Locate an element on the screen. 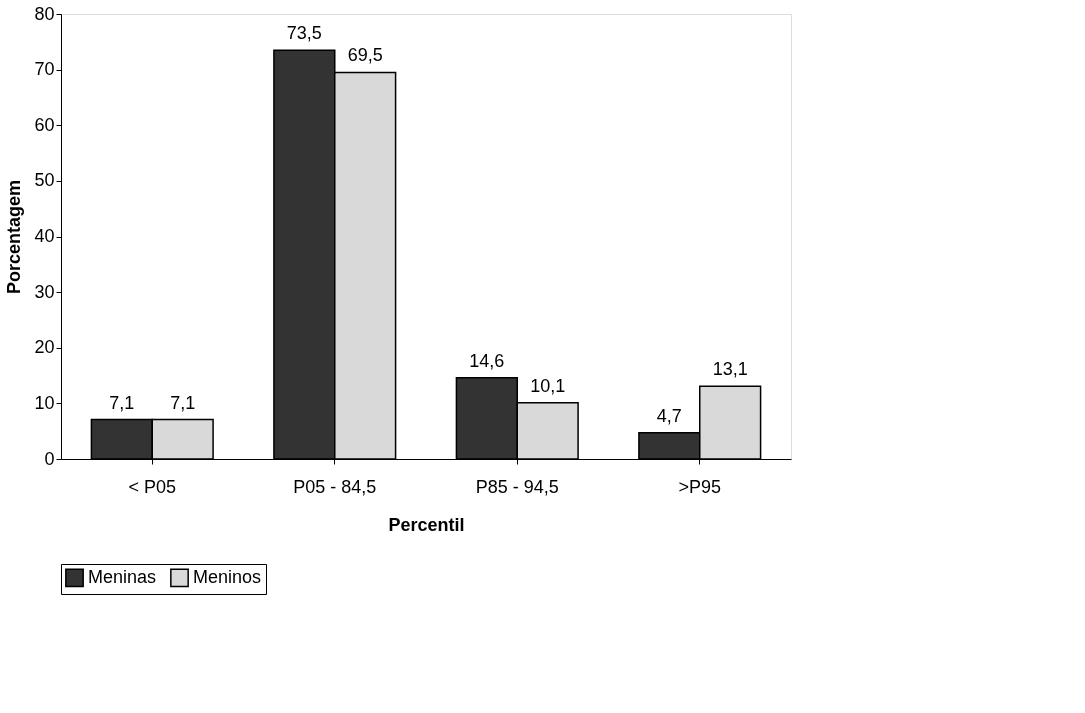 The height and width of the screenshot is (713, 1085). data-label: 69,5 is located at coordinates (365, 55).